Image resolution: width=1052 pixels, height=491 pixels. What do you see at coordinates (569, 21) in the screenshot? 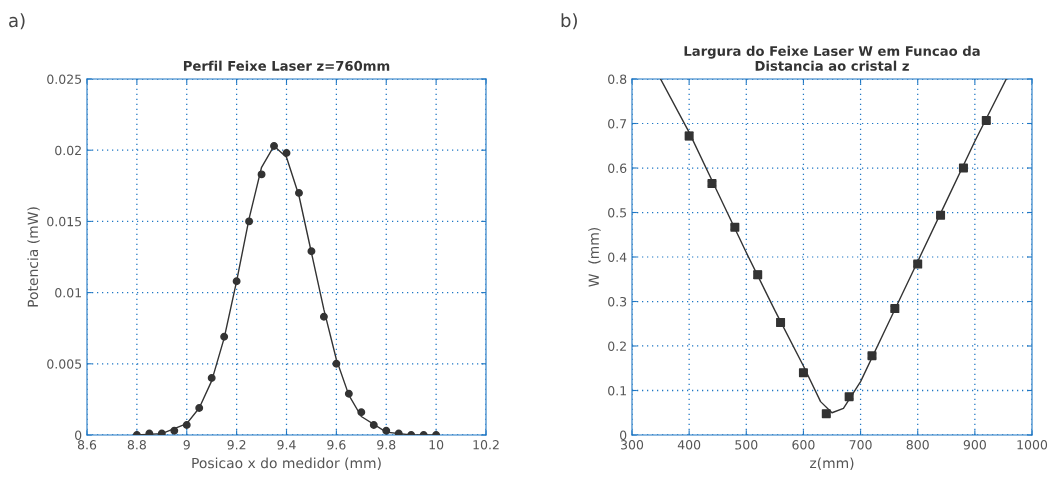
I see `text: b)` at bounding box center [569, 21].